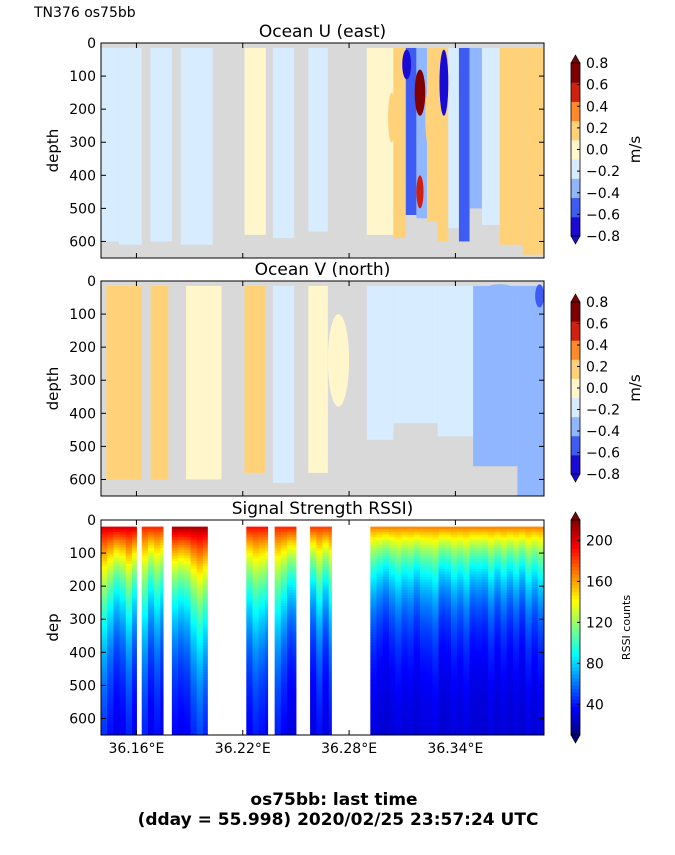  I want to click on colorbar-tick-label: −0.4, so click(603, 432).